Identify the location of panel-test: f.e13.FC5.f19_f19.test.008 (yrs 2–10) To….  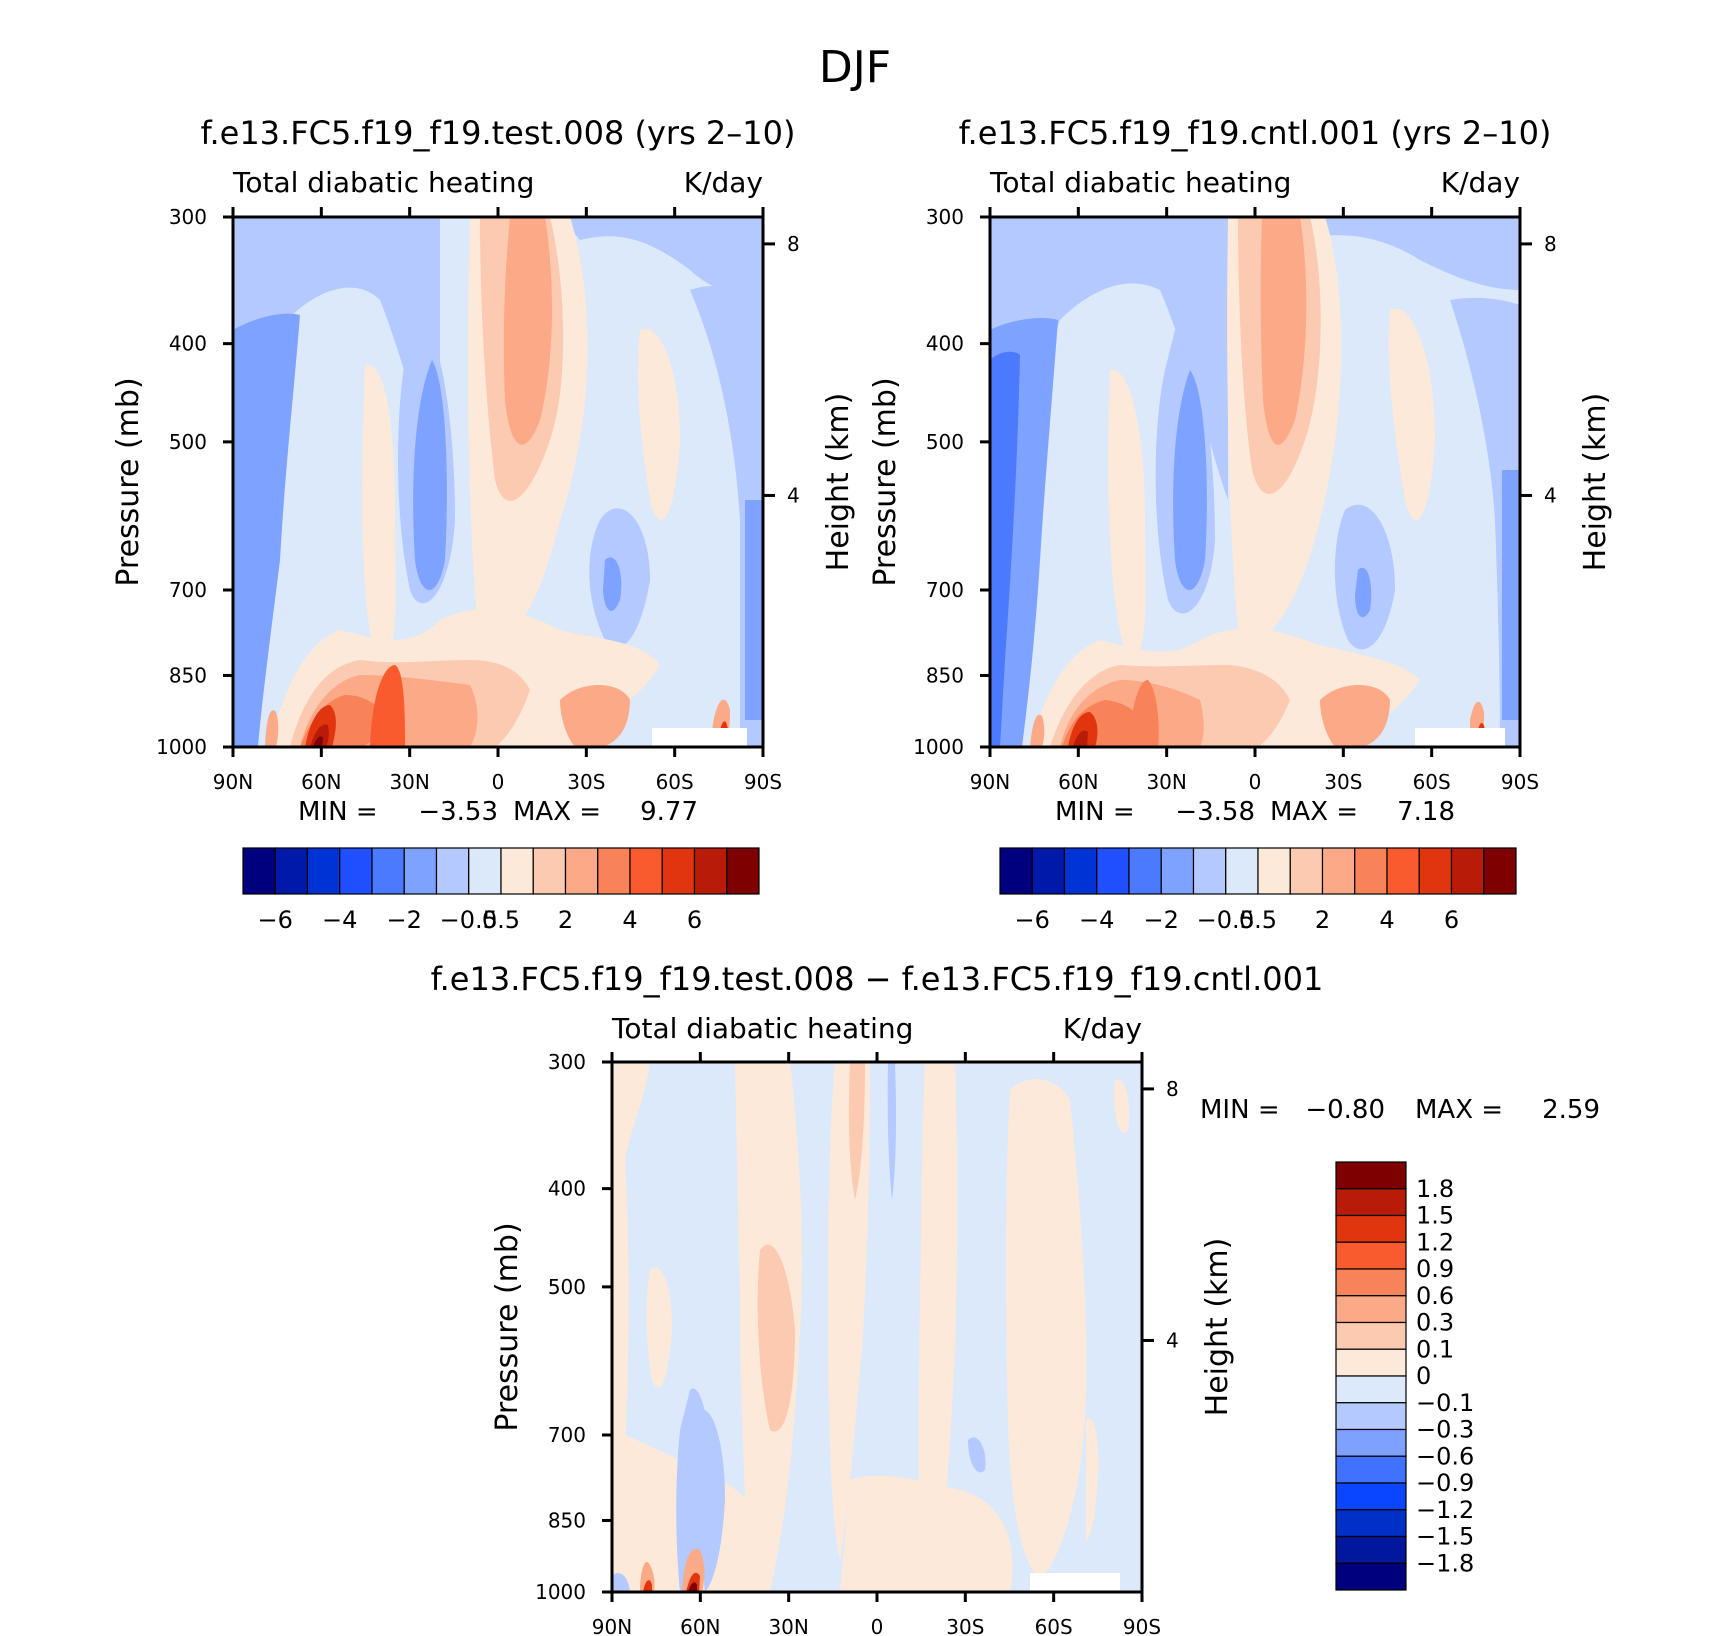
(498, 431).